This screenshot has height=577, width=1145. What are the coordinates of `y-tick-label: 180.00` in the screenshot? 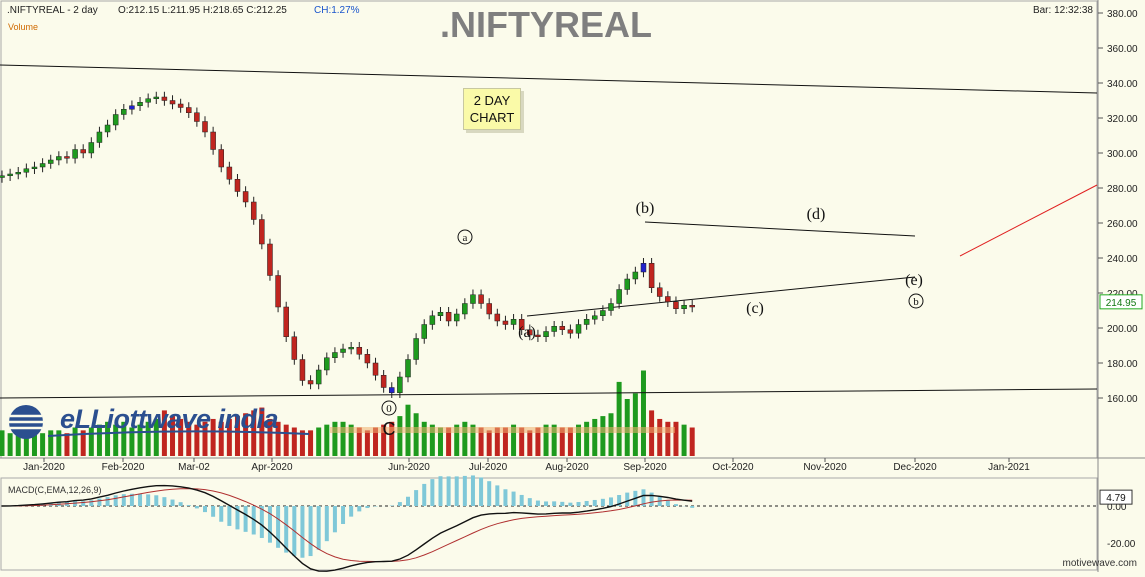 It's located at (1122, 364).